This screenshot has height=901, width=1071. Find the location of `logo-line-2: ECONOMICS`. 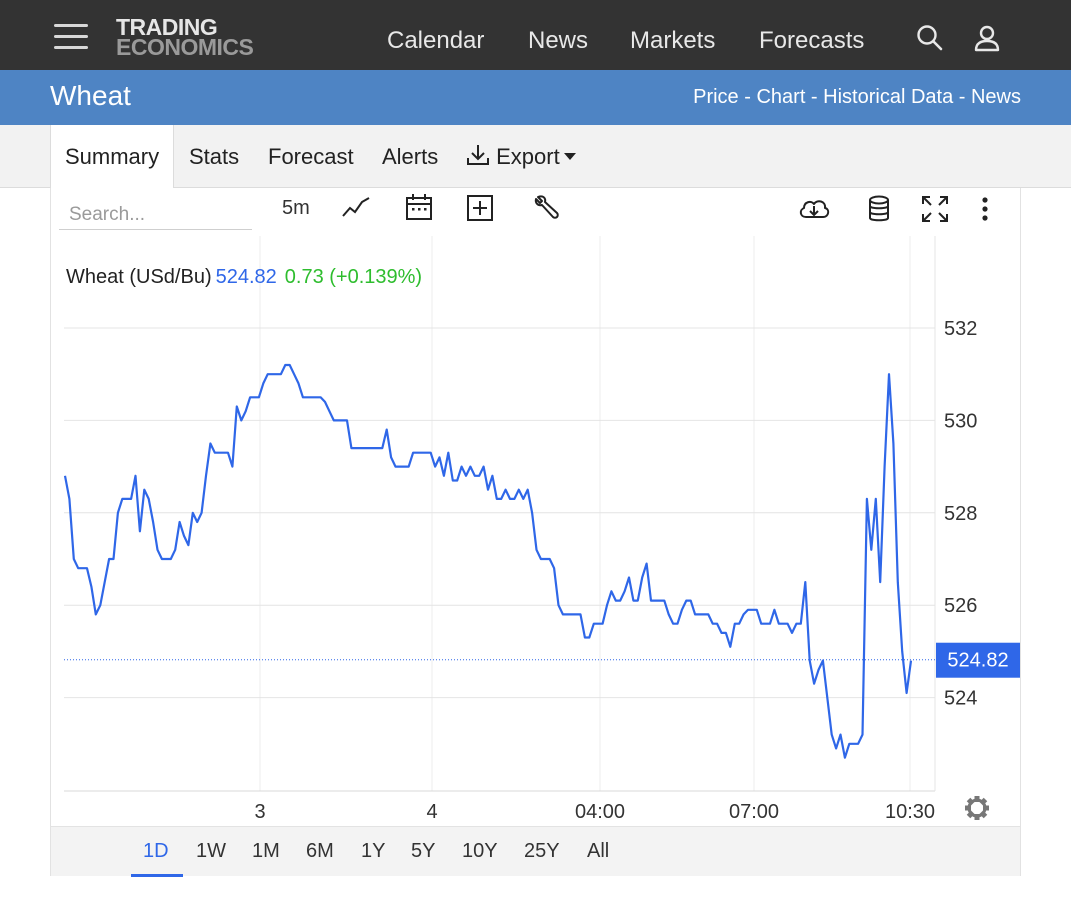

logo-line-2: ECONOMICS is located at coordinates (185, 47).